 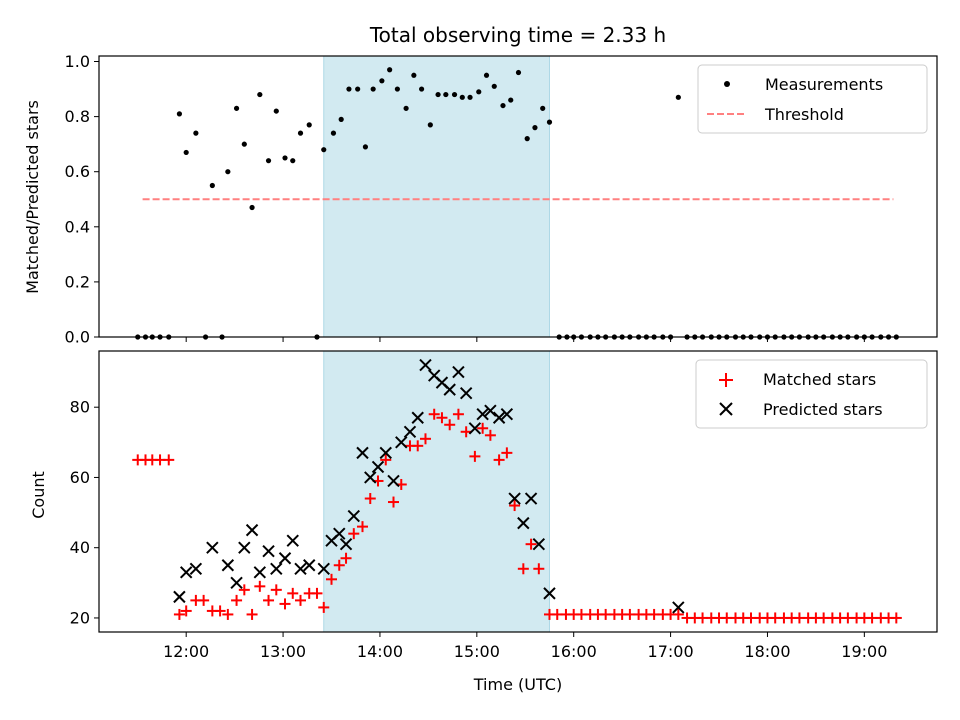 I want to click on bottom-y-axis-label: Count, so click(x=38, y=495).